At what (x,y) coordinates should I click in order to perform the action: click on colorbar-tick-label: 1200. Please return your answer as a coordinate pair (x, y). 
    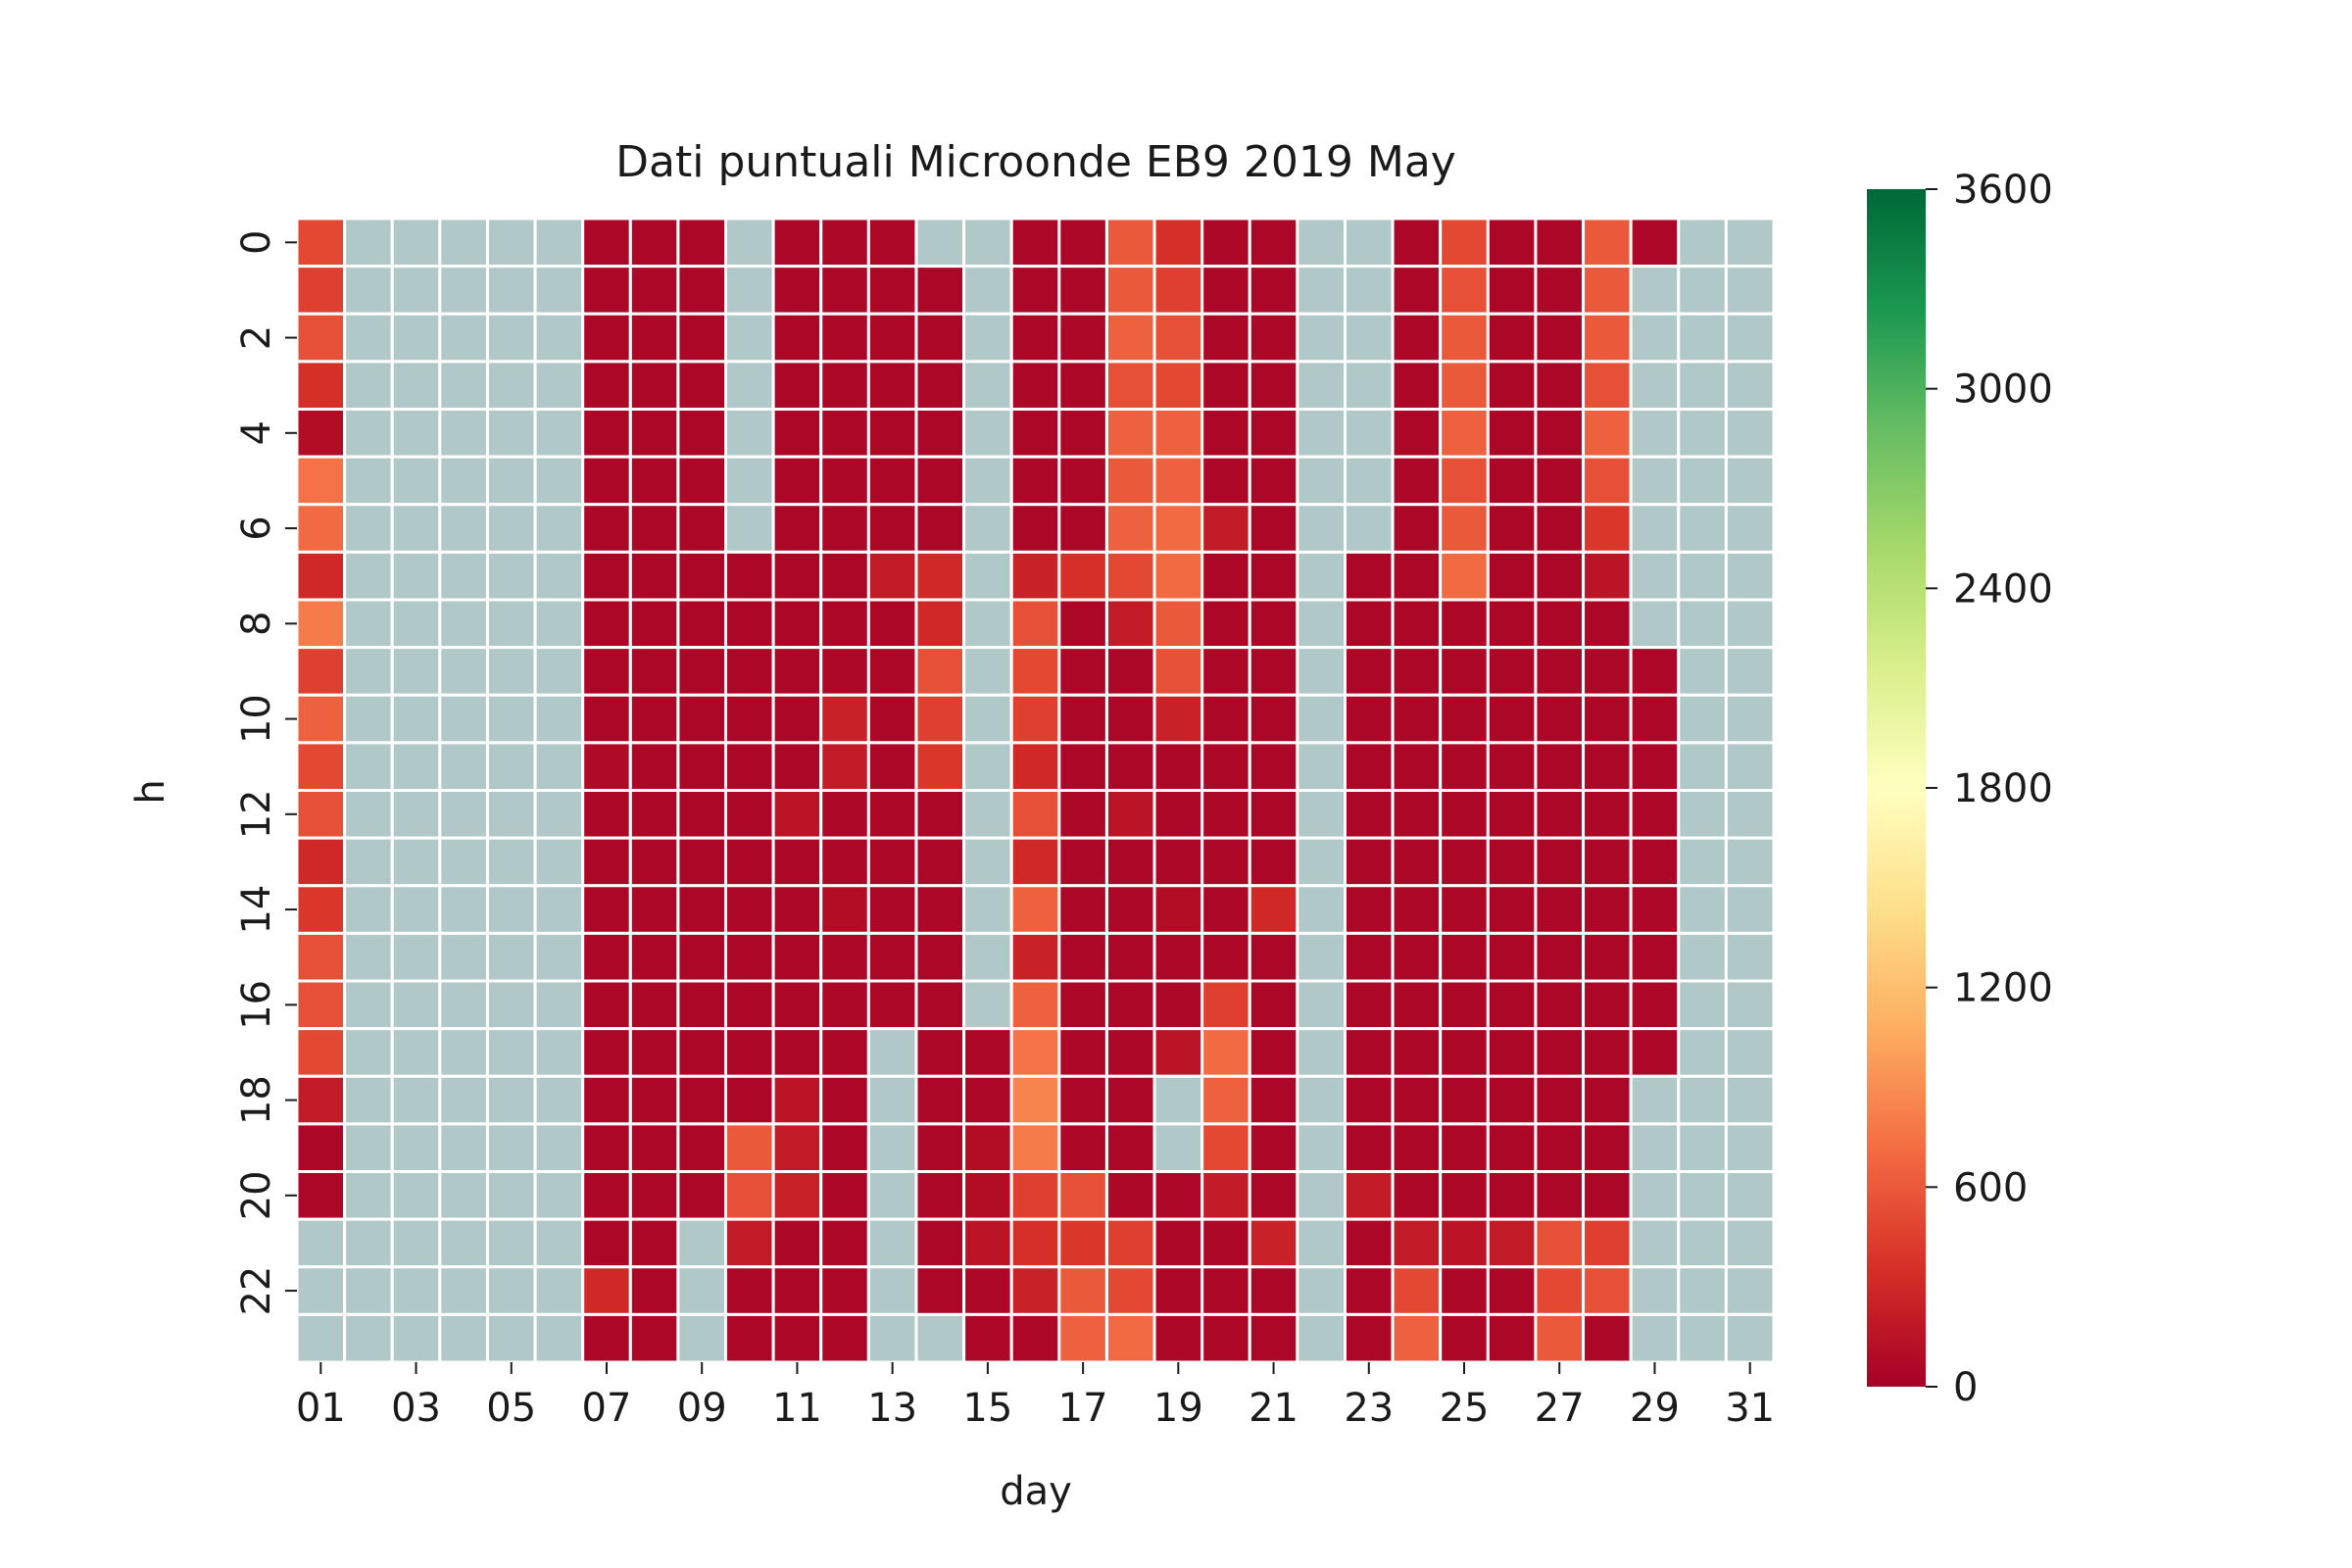
    Looking at the image, I should click on (2003, 988).